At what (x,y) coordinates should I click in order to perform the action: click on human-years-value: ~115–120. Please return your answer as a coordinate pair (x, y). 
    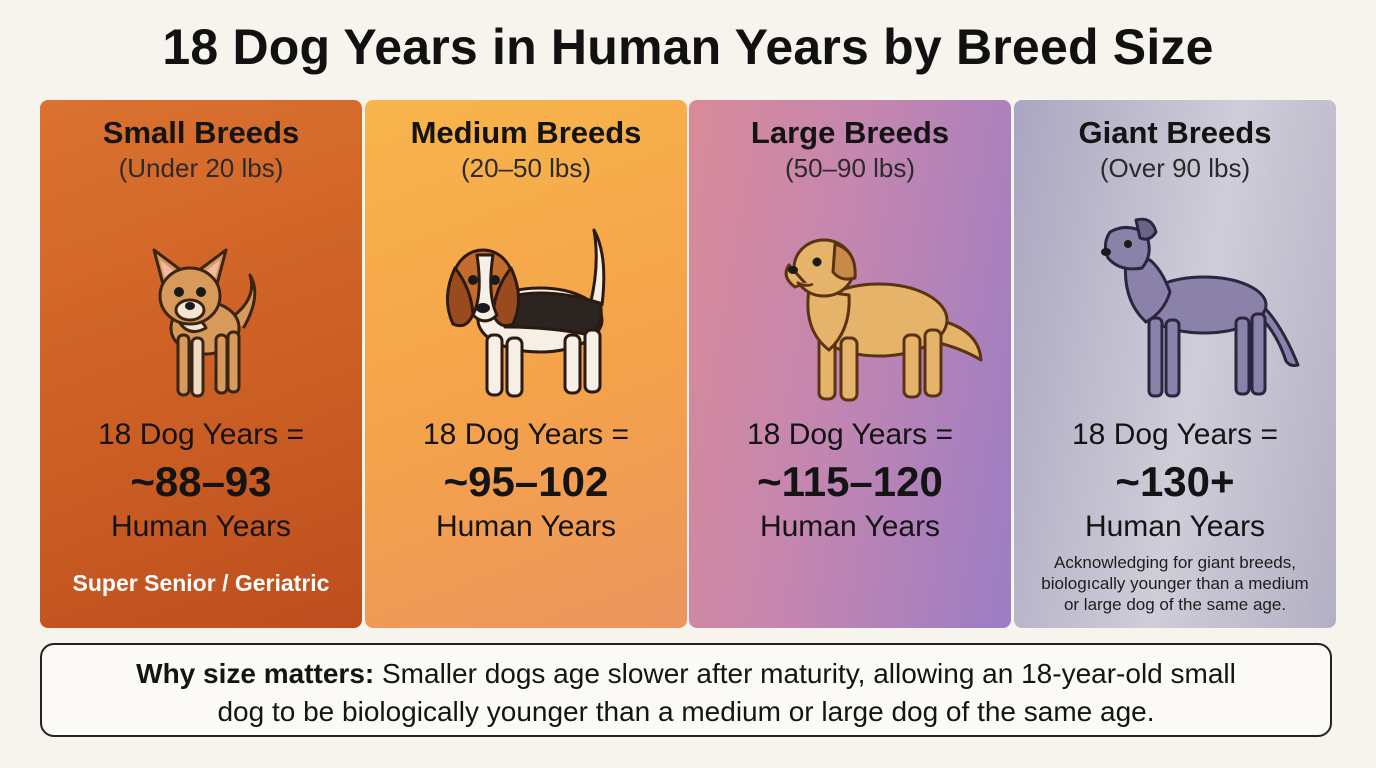
    Looking at the image, I should click on (850, 481).